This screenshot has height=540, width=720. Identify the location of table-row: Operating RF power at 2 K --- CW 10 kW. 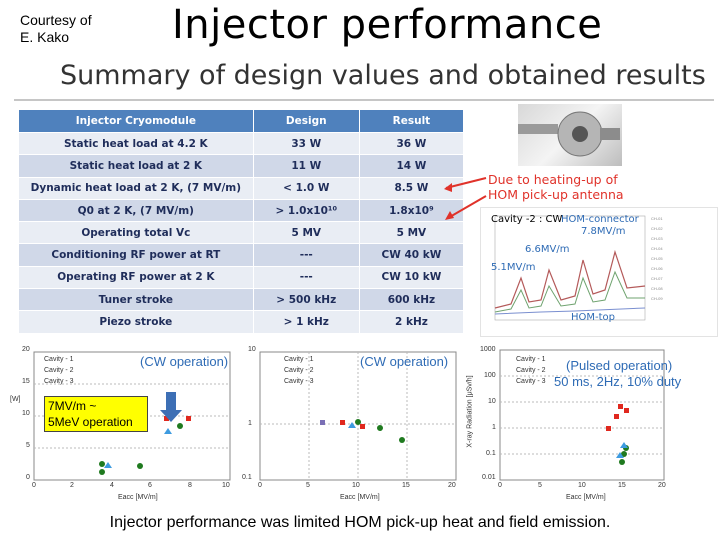
(241, 277).